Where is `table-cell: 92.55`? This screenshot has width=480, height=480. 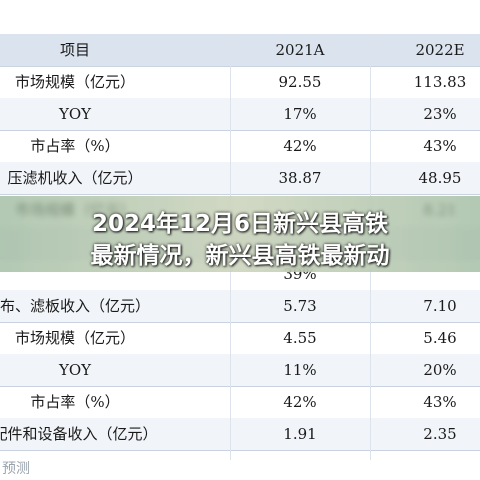
table-cell: 92.55 is located at coordinates (300, 82).